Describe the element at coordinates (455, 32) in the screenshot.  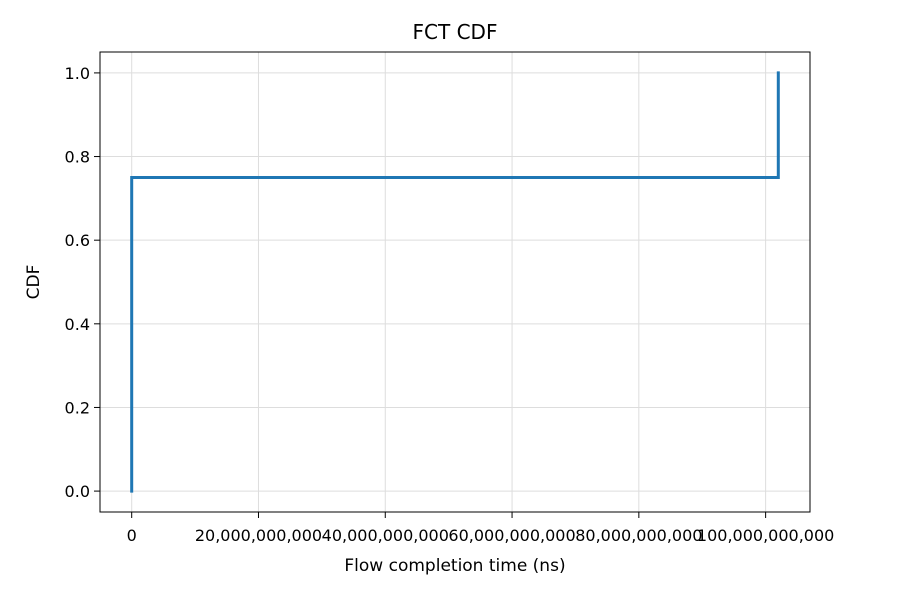
I see `chart-title: FCT CDF` at that location.